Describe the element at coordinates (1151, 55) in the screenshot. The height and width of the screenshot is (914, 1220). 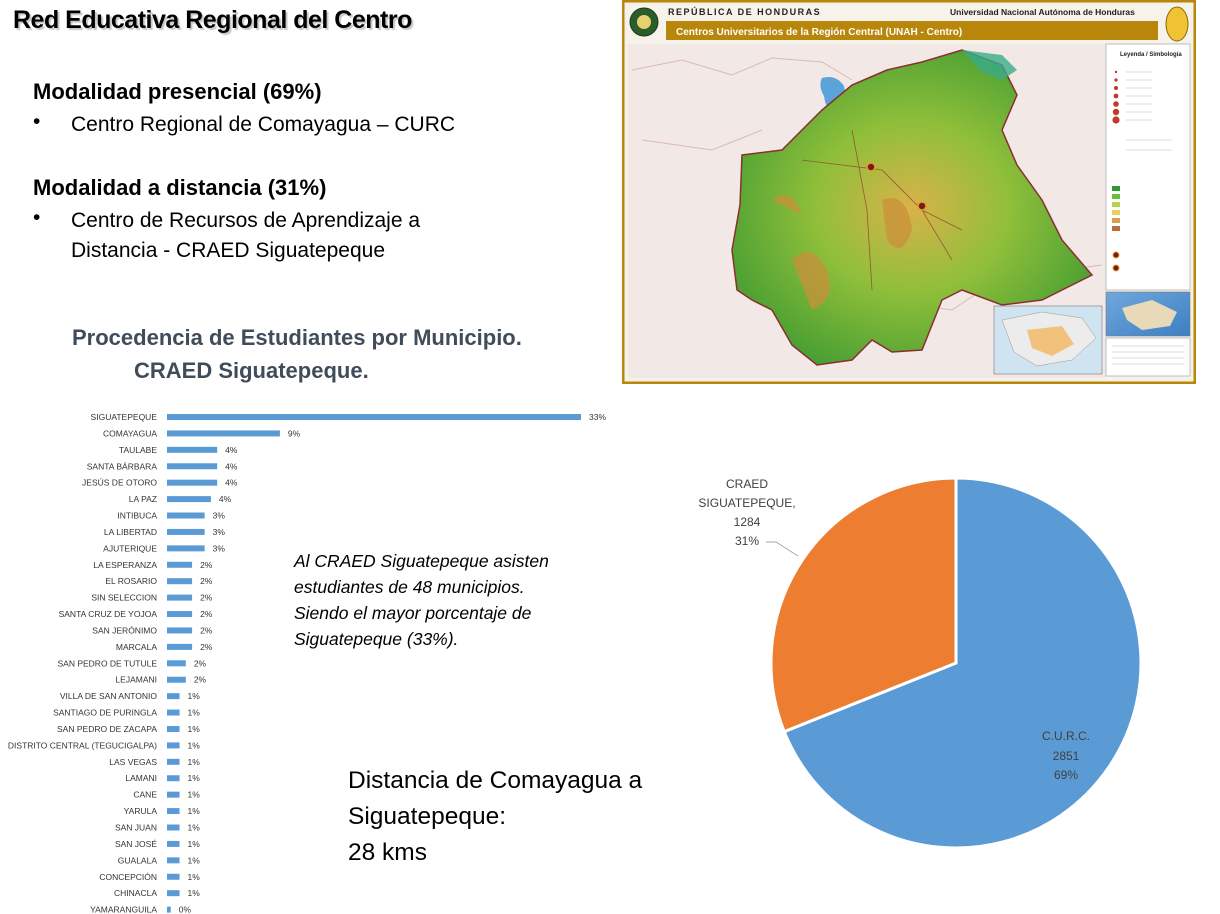
I see `map-legend-title: Leyenda / Simbología` at that location.